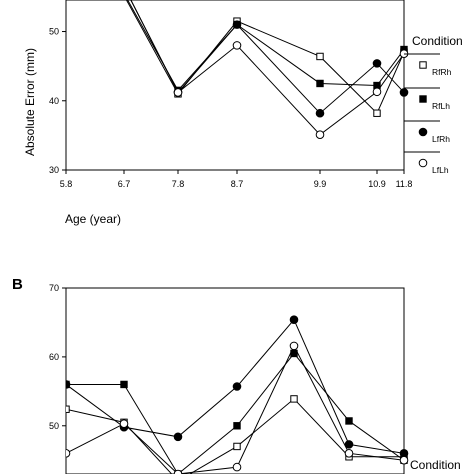 The image size is (474, 474). I want to click on y-tick-label: 40, so click(54, 101).